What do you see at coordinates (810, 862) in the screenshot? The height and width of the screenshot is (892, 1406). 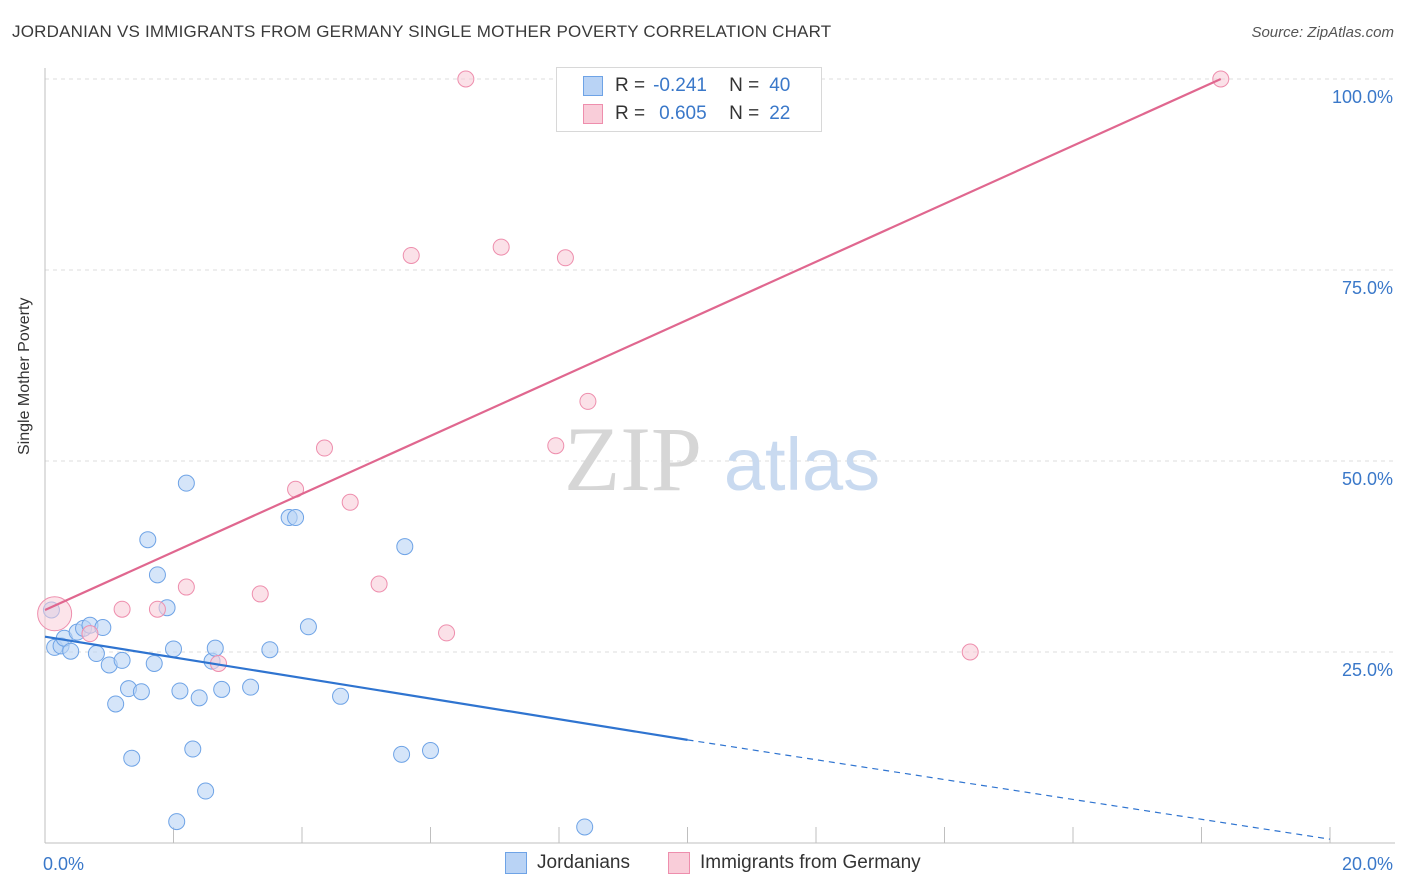 I see `bottom-legend-label-germany: Immigrants from Germany` at bounding box center [810, 862].